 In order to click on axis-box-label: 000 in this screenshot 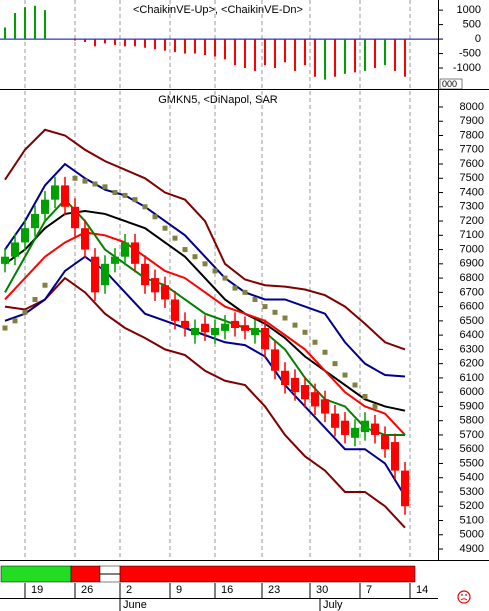, I will do `click(449, 84)`.